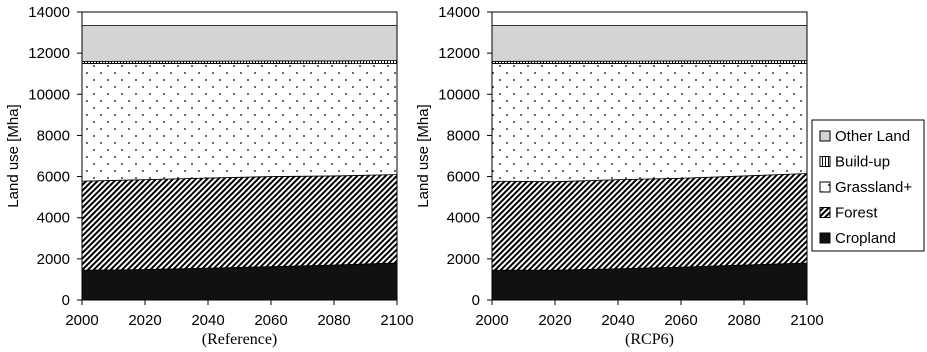 The height and width of the screenshot is (352, 927). What do you see at coordinates (825, 238) in the screenshot?
I see `legend-swatch-cropland` at bounding box center [825, 238].